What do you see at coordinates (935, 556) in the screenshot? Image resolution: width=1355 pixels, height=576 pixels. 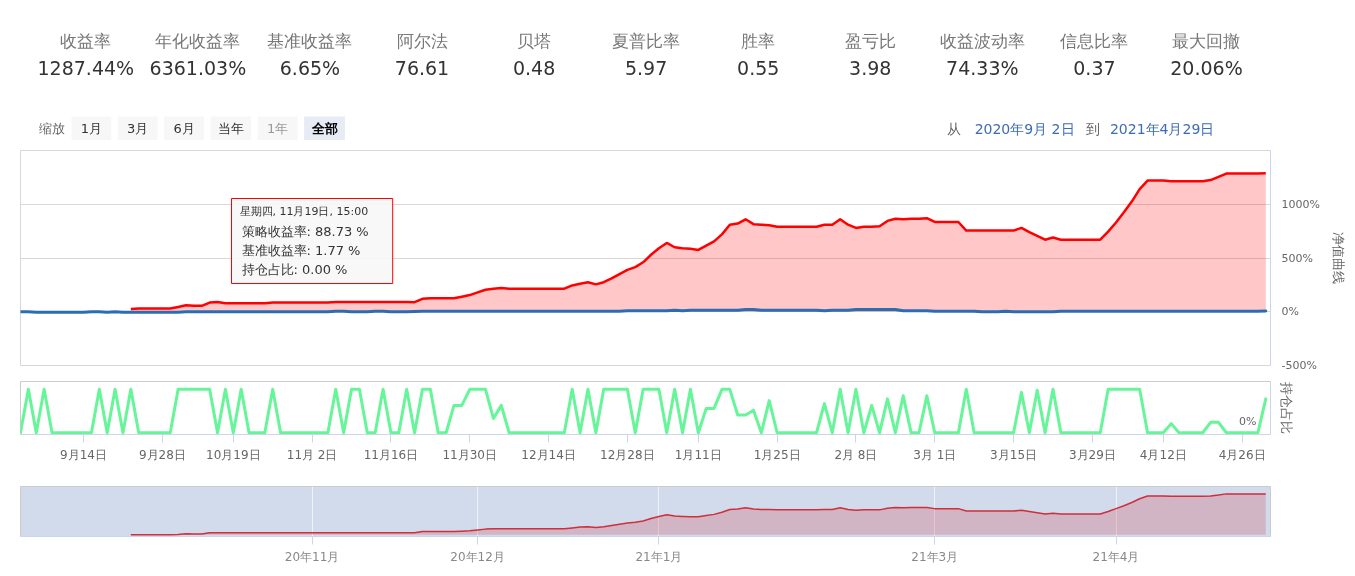 I see `x-tick-label: 21年3月` at bounding box center [935, 556].